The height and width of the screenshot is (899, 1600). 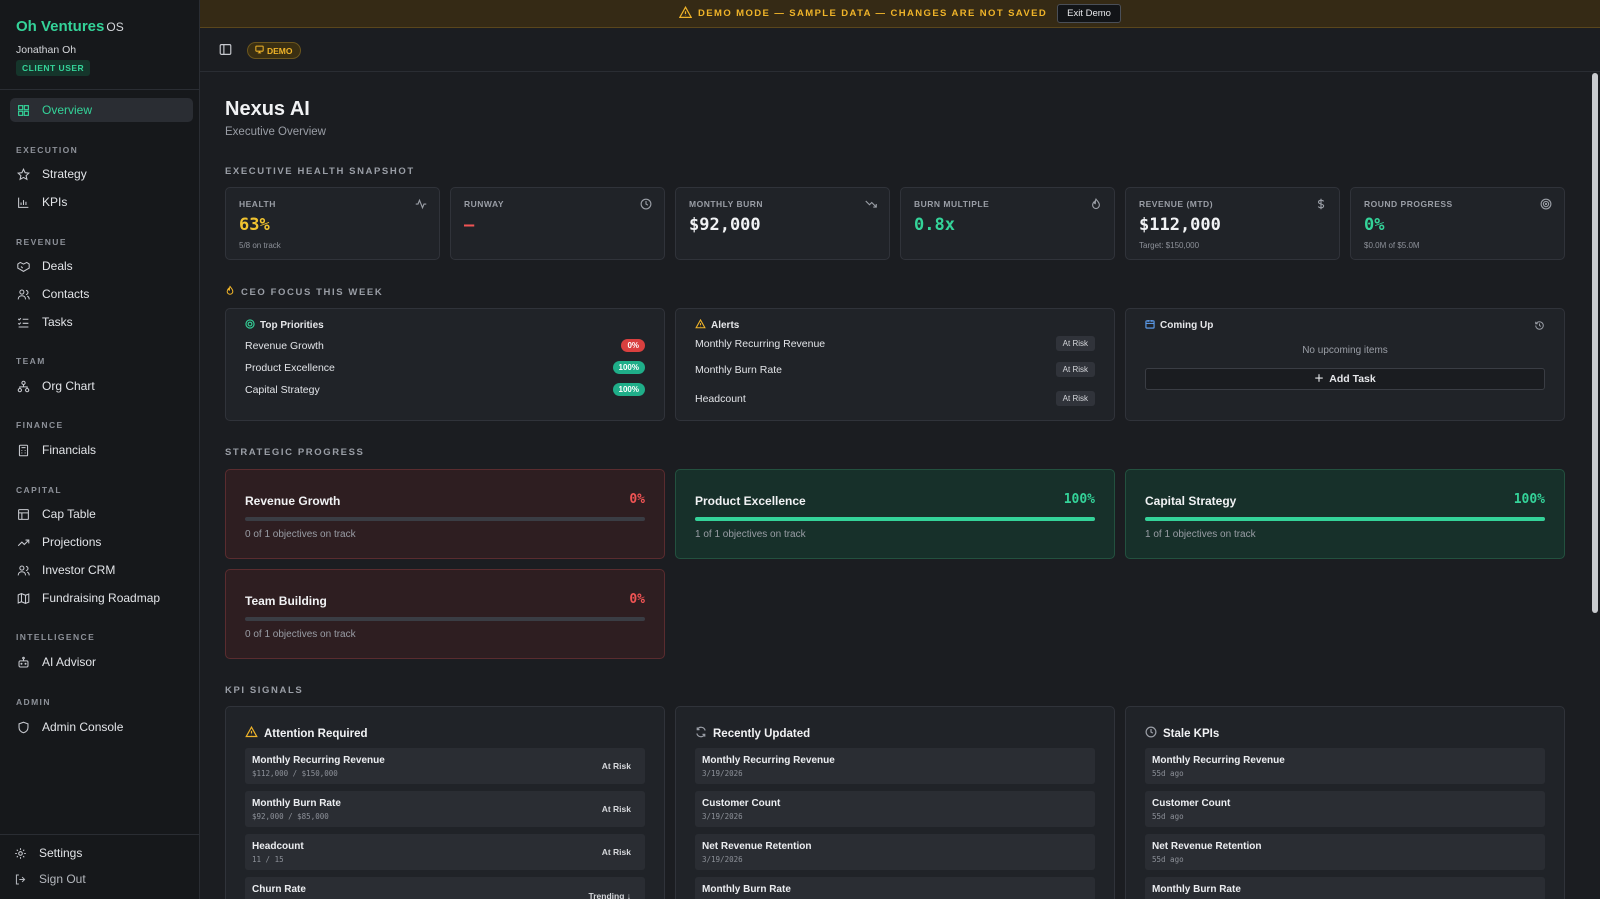 I want to click on add-task-label: Add Task, so click(x=1352, y=379).